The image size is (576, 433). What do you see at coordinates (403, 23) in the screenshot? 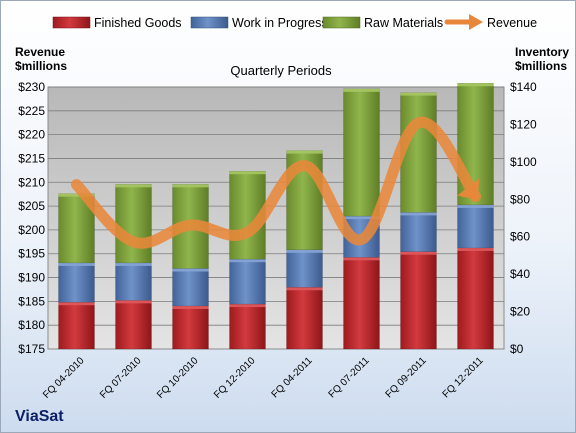
I see `legend-label-raw-materials: Raw Materials` at bounding box center [403, 23].